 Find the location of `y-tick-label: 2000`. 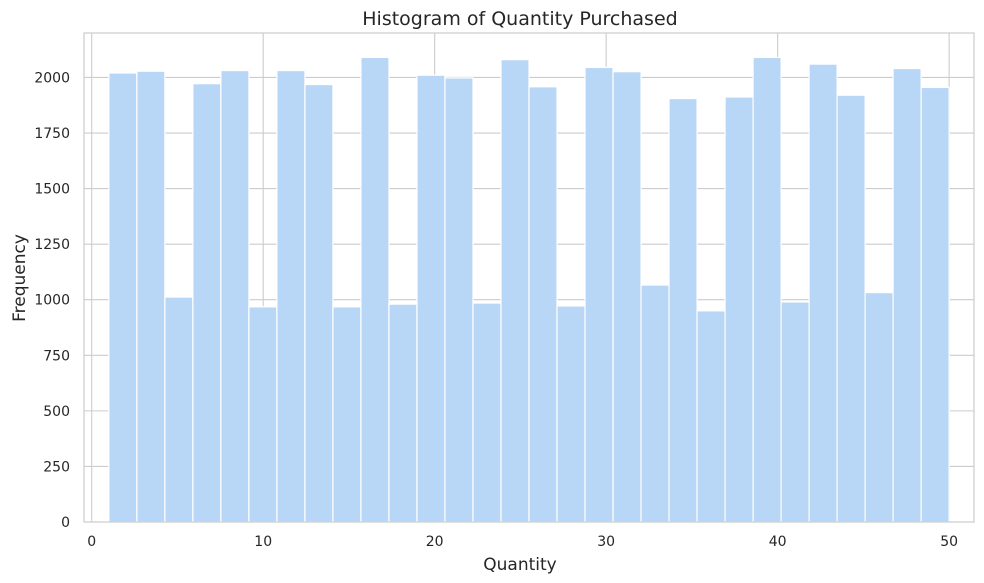

y-tick-label: 2000 is located at coordinates (52, 78).